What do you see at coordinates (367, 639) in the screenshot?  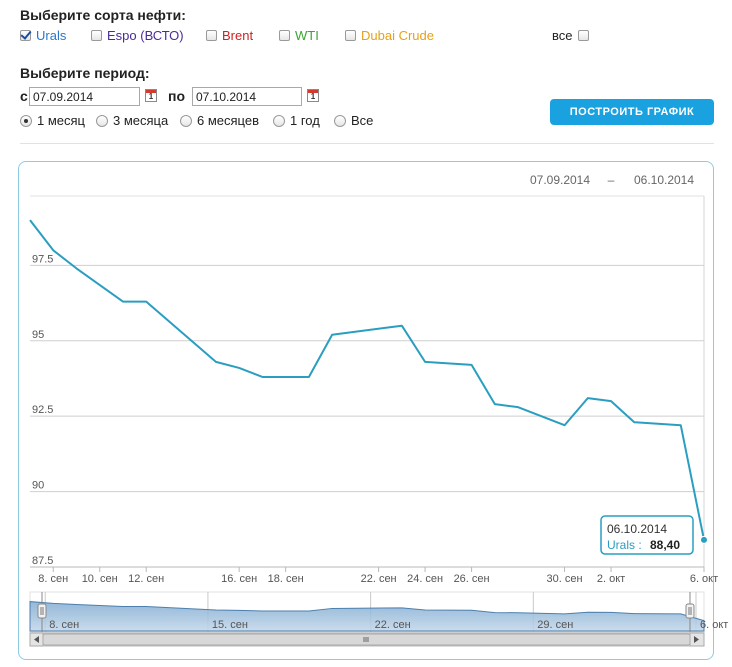 I see `scrollbar` at bounding box center [367, 639].